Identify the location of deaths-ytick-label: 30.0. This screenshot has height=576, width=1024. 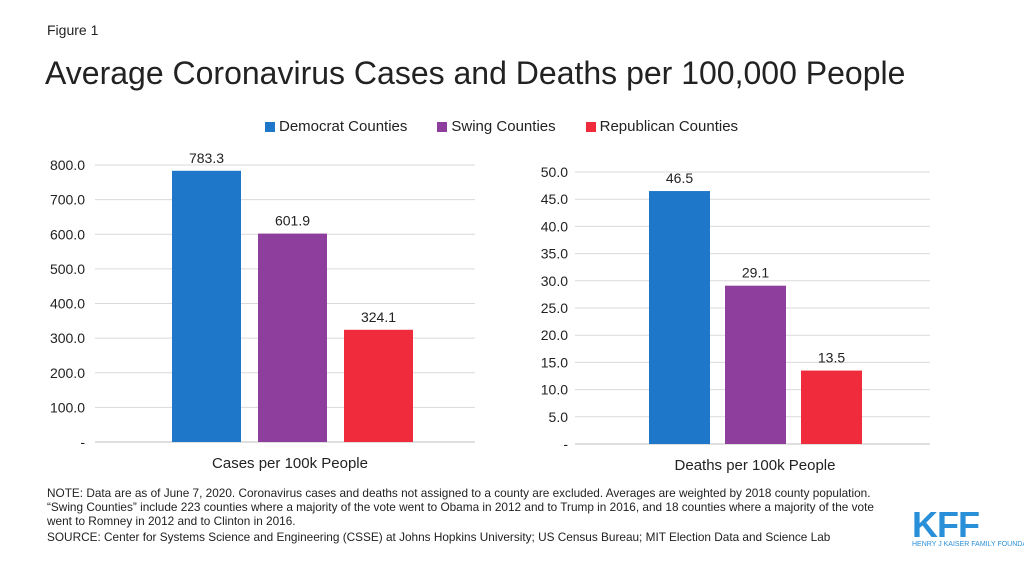
(554, 281).